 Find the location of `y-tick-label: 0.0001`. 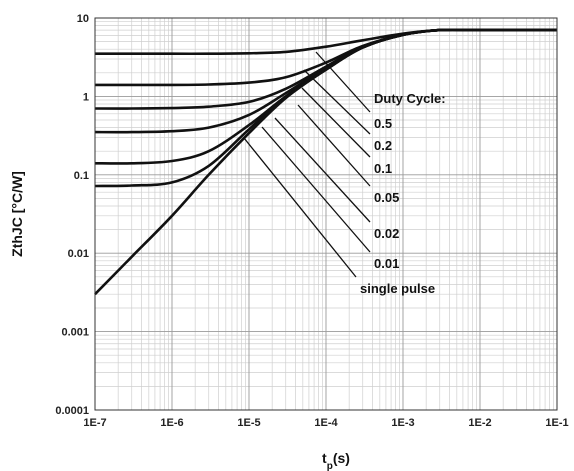

y-tick-label: 0.0001 is located at coordinates (72, 411).